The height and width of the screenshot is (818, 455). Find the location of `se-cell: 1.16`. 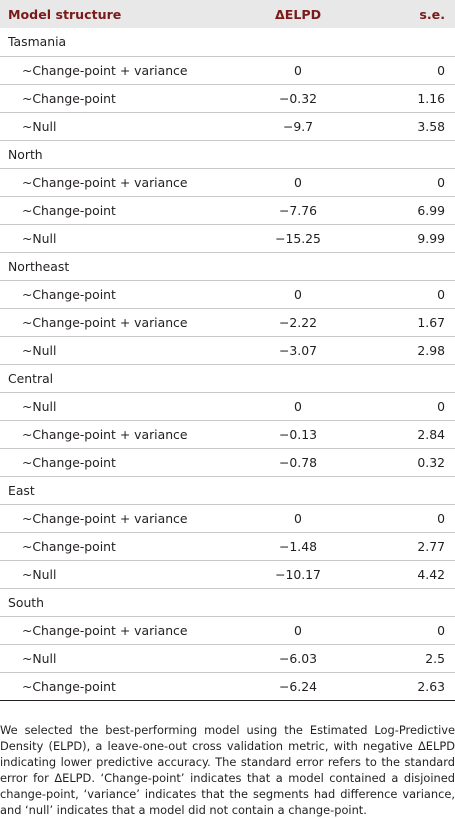

se-cell: 1.16 is located at coordinates (431, 98).